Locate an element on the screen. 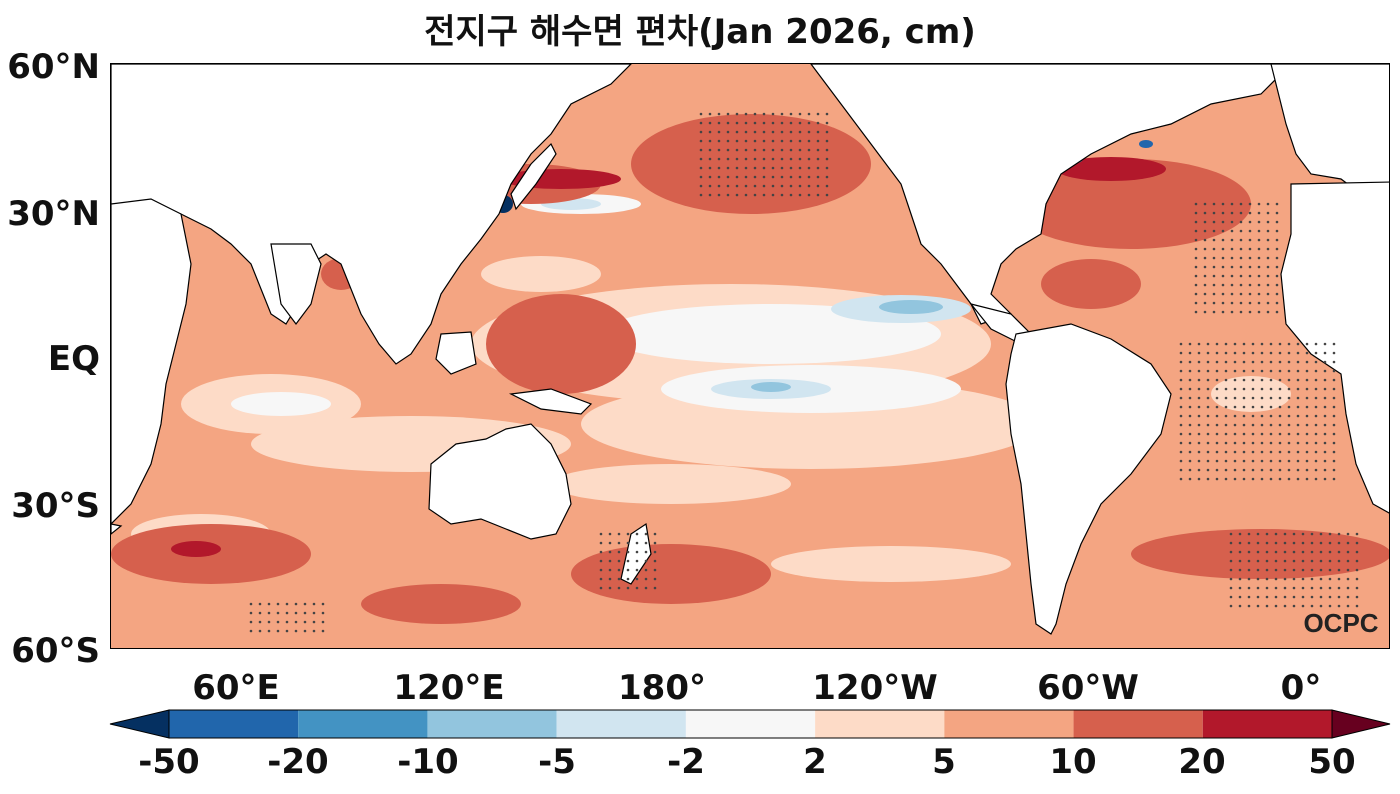  land-africa is located at coordinates (151, 361).